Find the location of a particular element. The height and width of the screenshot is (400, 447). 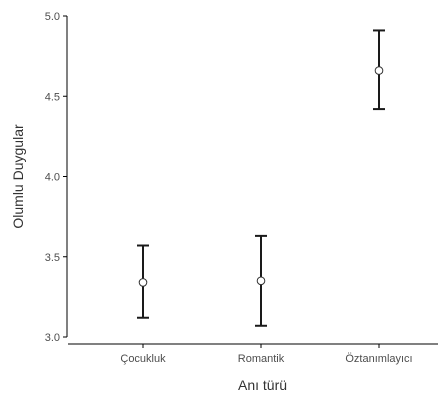

x-tick-label: Romantik is located at coordinates (261, 359).